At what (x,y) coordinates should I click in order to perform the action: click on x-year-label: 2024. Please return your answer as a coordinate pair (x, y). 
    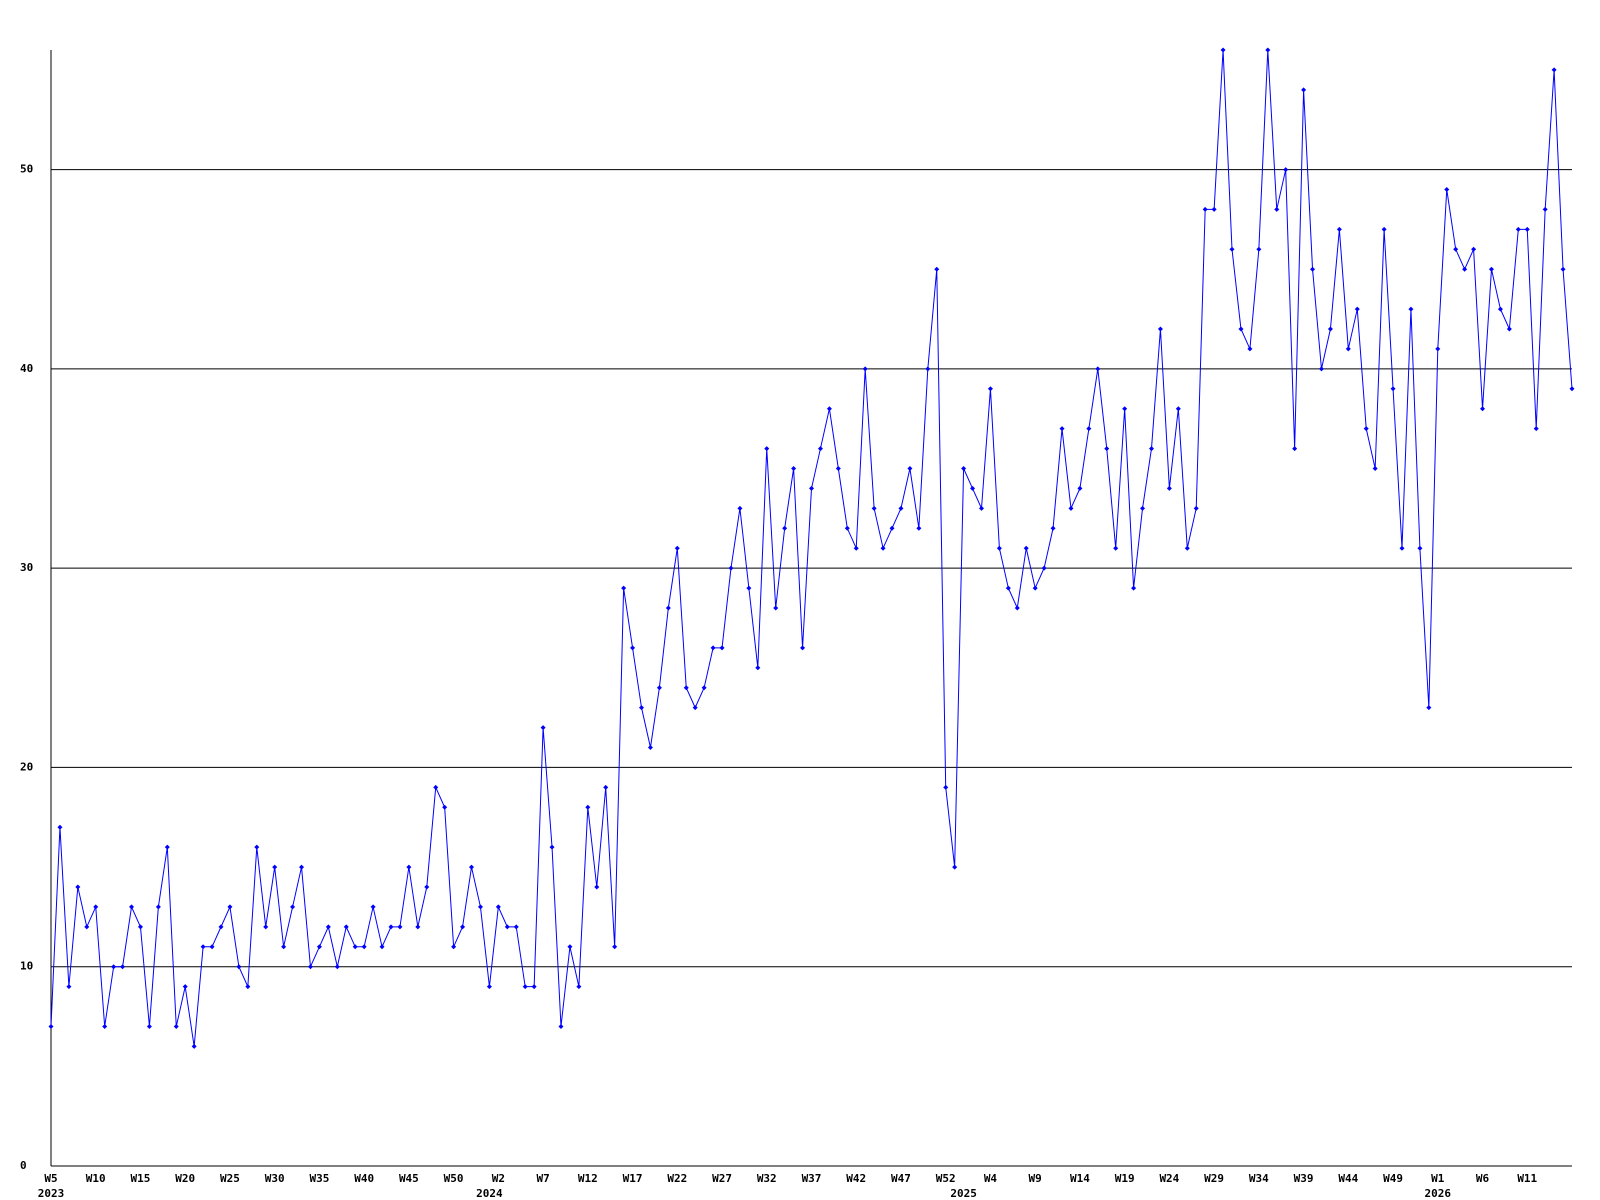
    Looking at the image, I should click on (489, 1193).